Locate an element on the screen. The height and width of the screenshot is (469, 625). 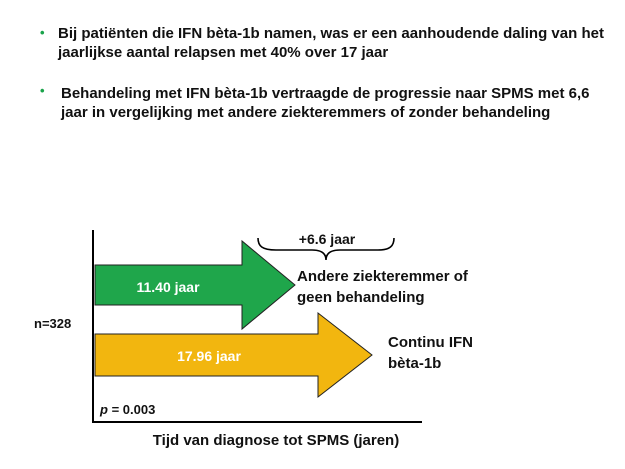
legend-ifn-line2: bèta-1b is located at coordinates (414, 363).